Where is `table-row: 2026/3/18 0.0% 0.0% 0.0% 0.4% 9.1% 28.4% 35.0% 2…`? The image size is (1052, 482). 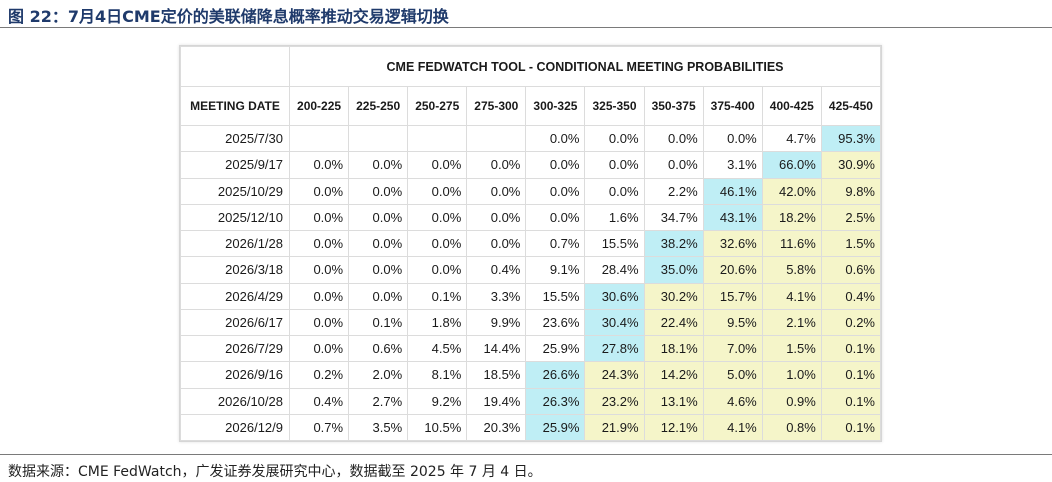
table-row: 2026/3/18 0.0% 0.0% 0.0% 0.4% 9.1% 28.4% 35.0% 2… is located at coordinates (531, 270).